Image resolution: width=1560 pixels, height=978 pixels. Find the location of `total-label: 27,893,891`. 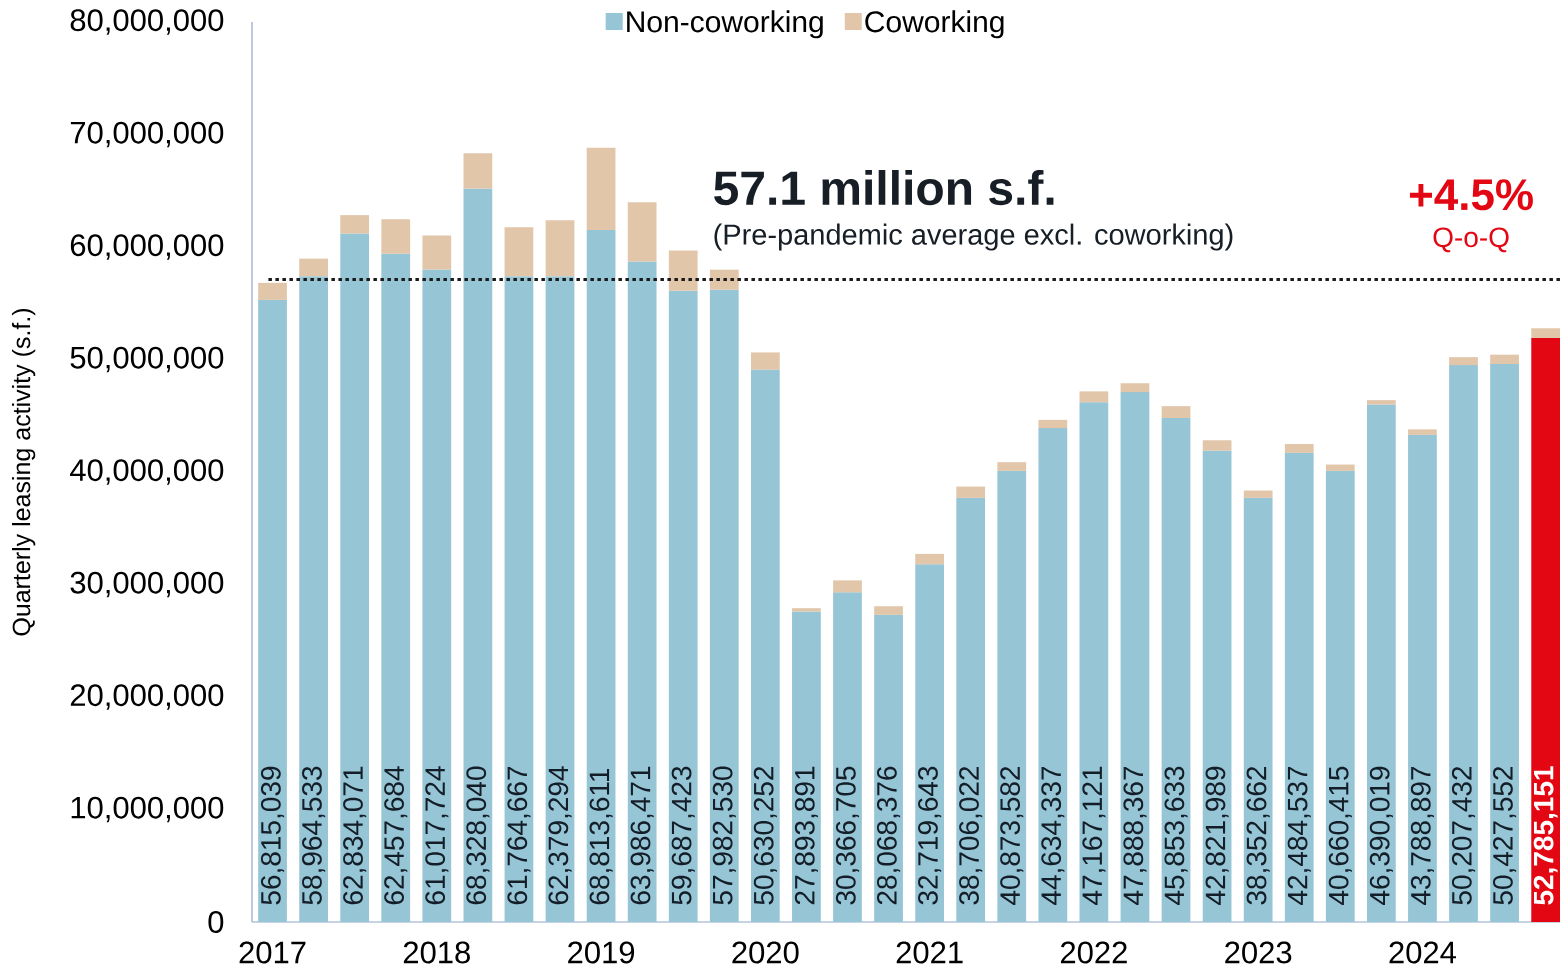

total-label: 27,893,891 is located at coordinates (806, 835).